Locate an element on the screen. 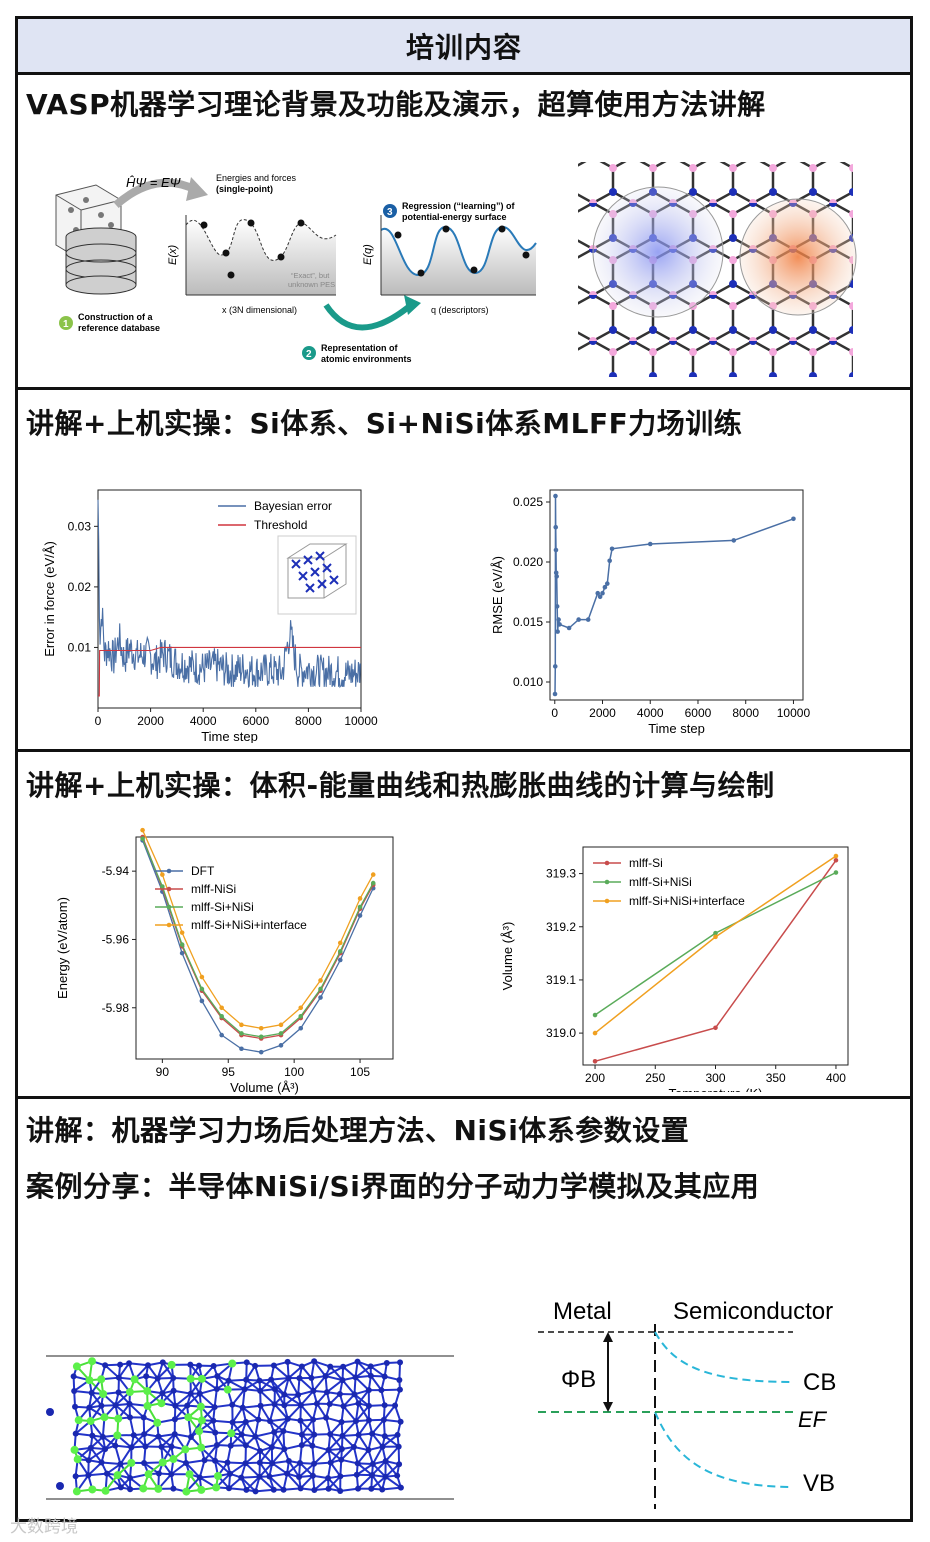 The height and width of the screenshot is (1542, 930). cb-band is located at coordinates (724, 1357).